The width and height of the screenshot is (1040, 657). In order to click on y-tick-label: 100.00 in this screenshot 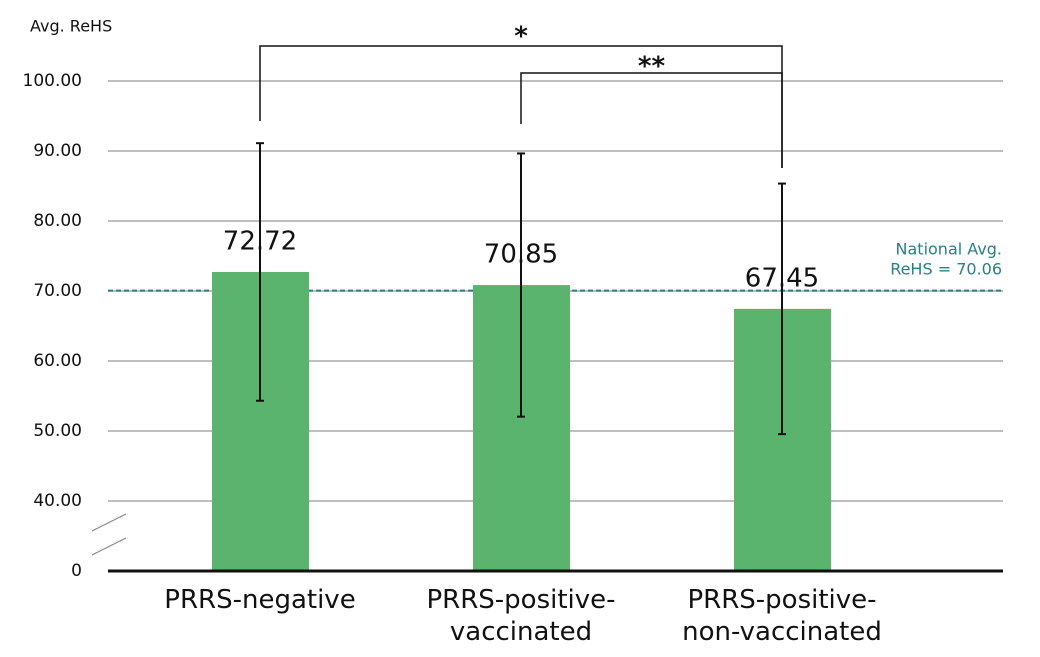, I will do `click(52, 81)`.